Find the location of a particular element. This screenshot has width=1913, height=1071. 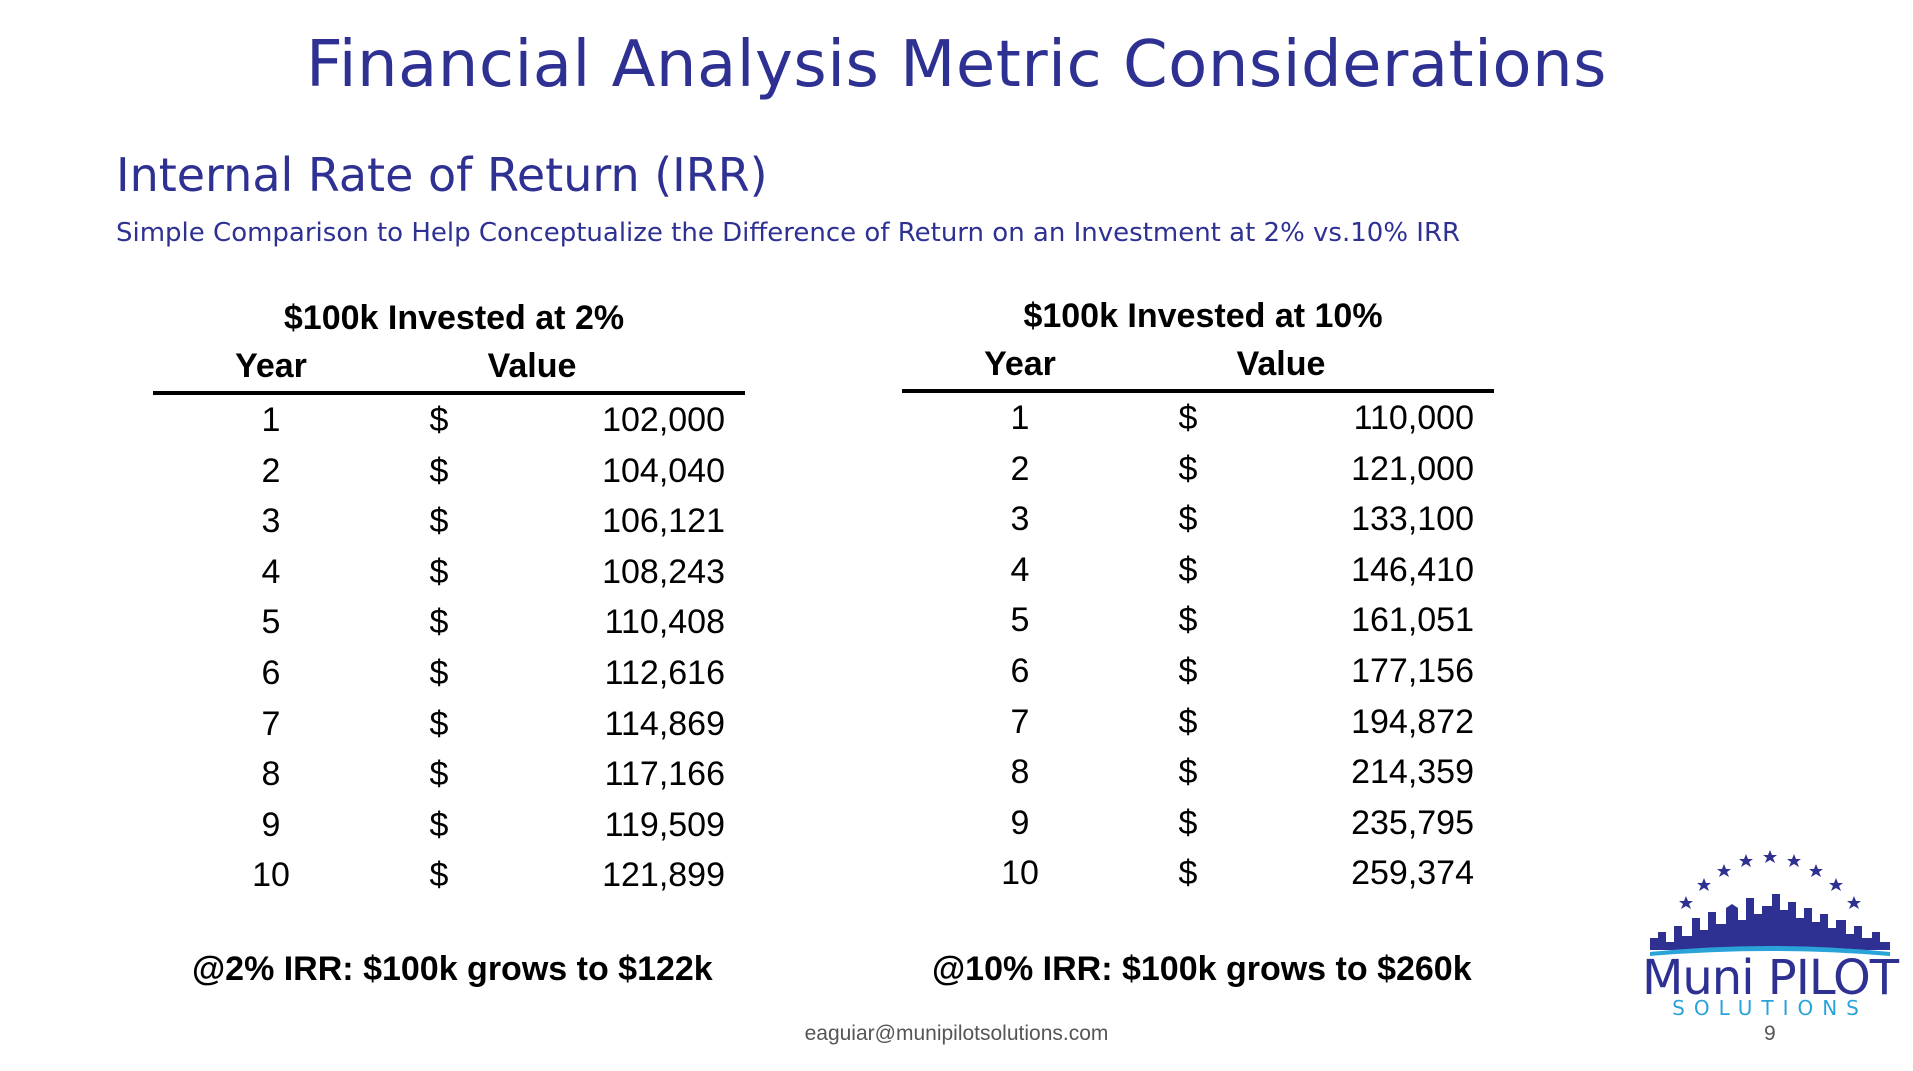

table-row: 6 $112,616 is located at coordinates (449, 673).